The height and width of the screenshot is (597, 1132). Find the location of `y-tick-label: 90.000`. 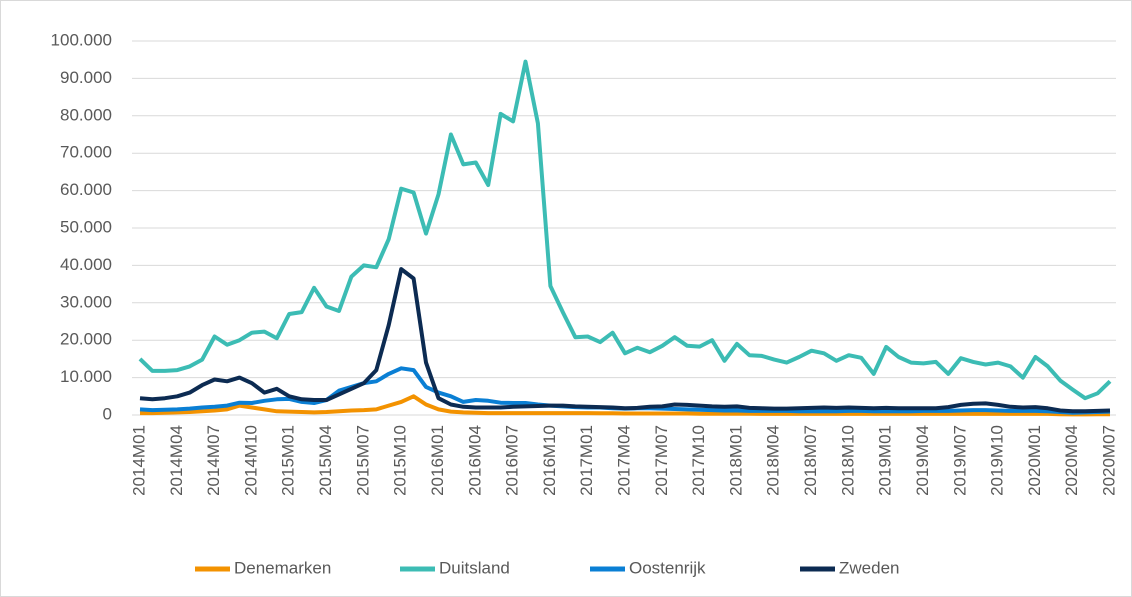

y-tick-label: 90.000 is located at coordinates (86, 77).